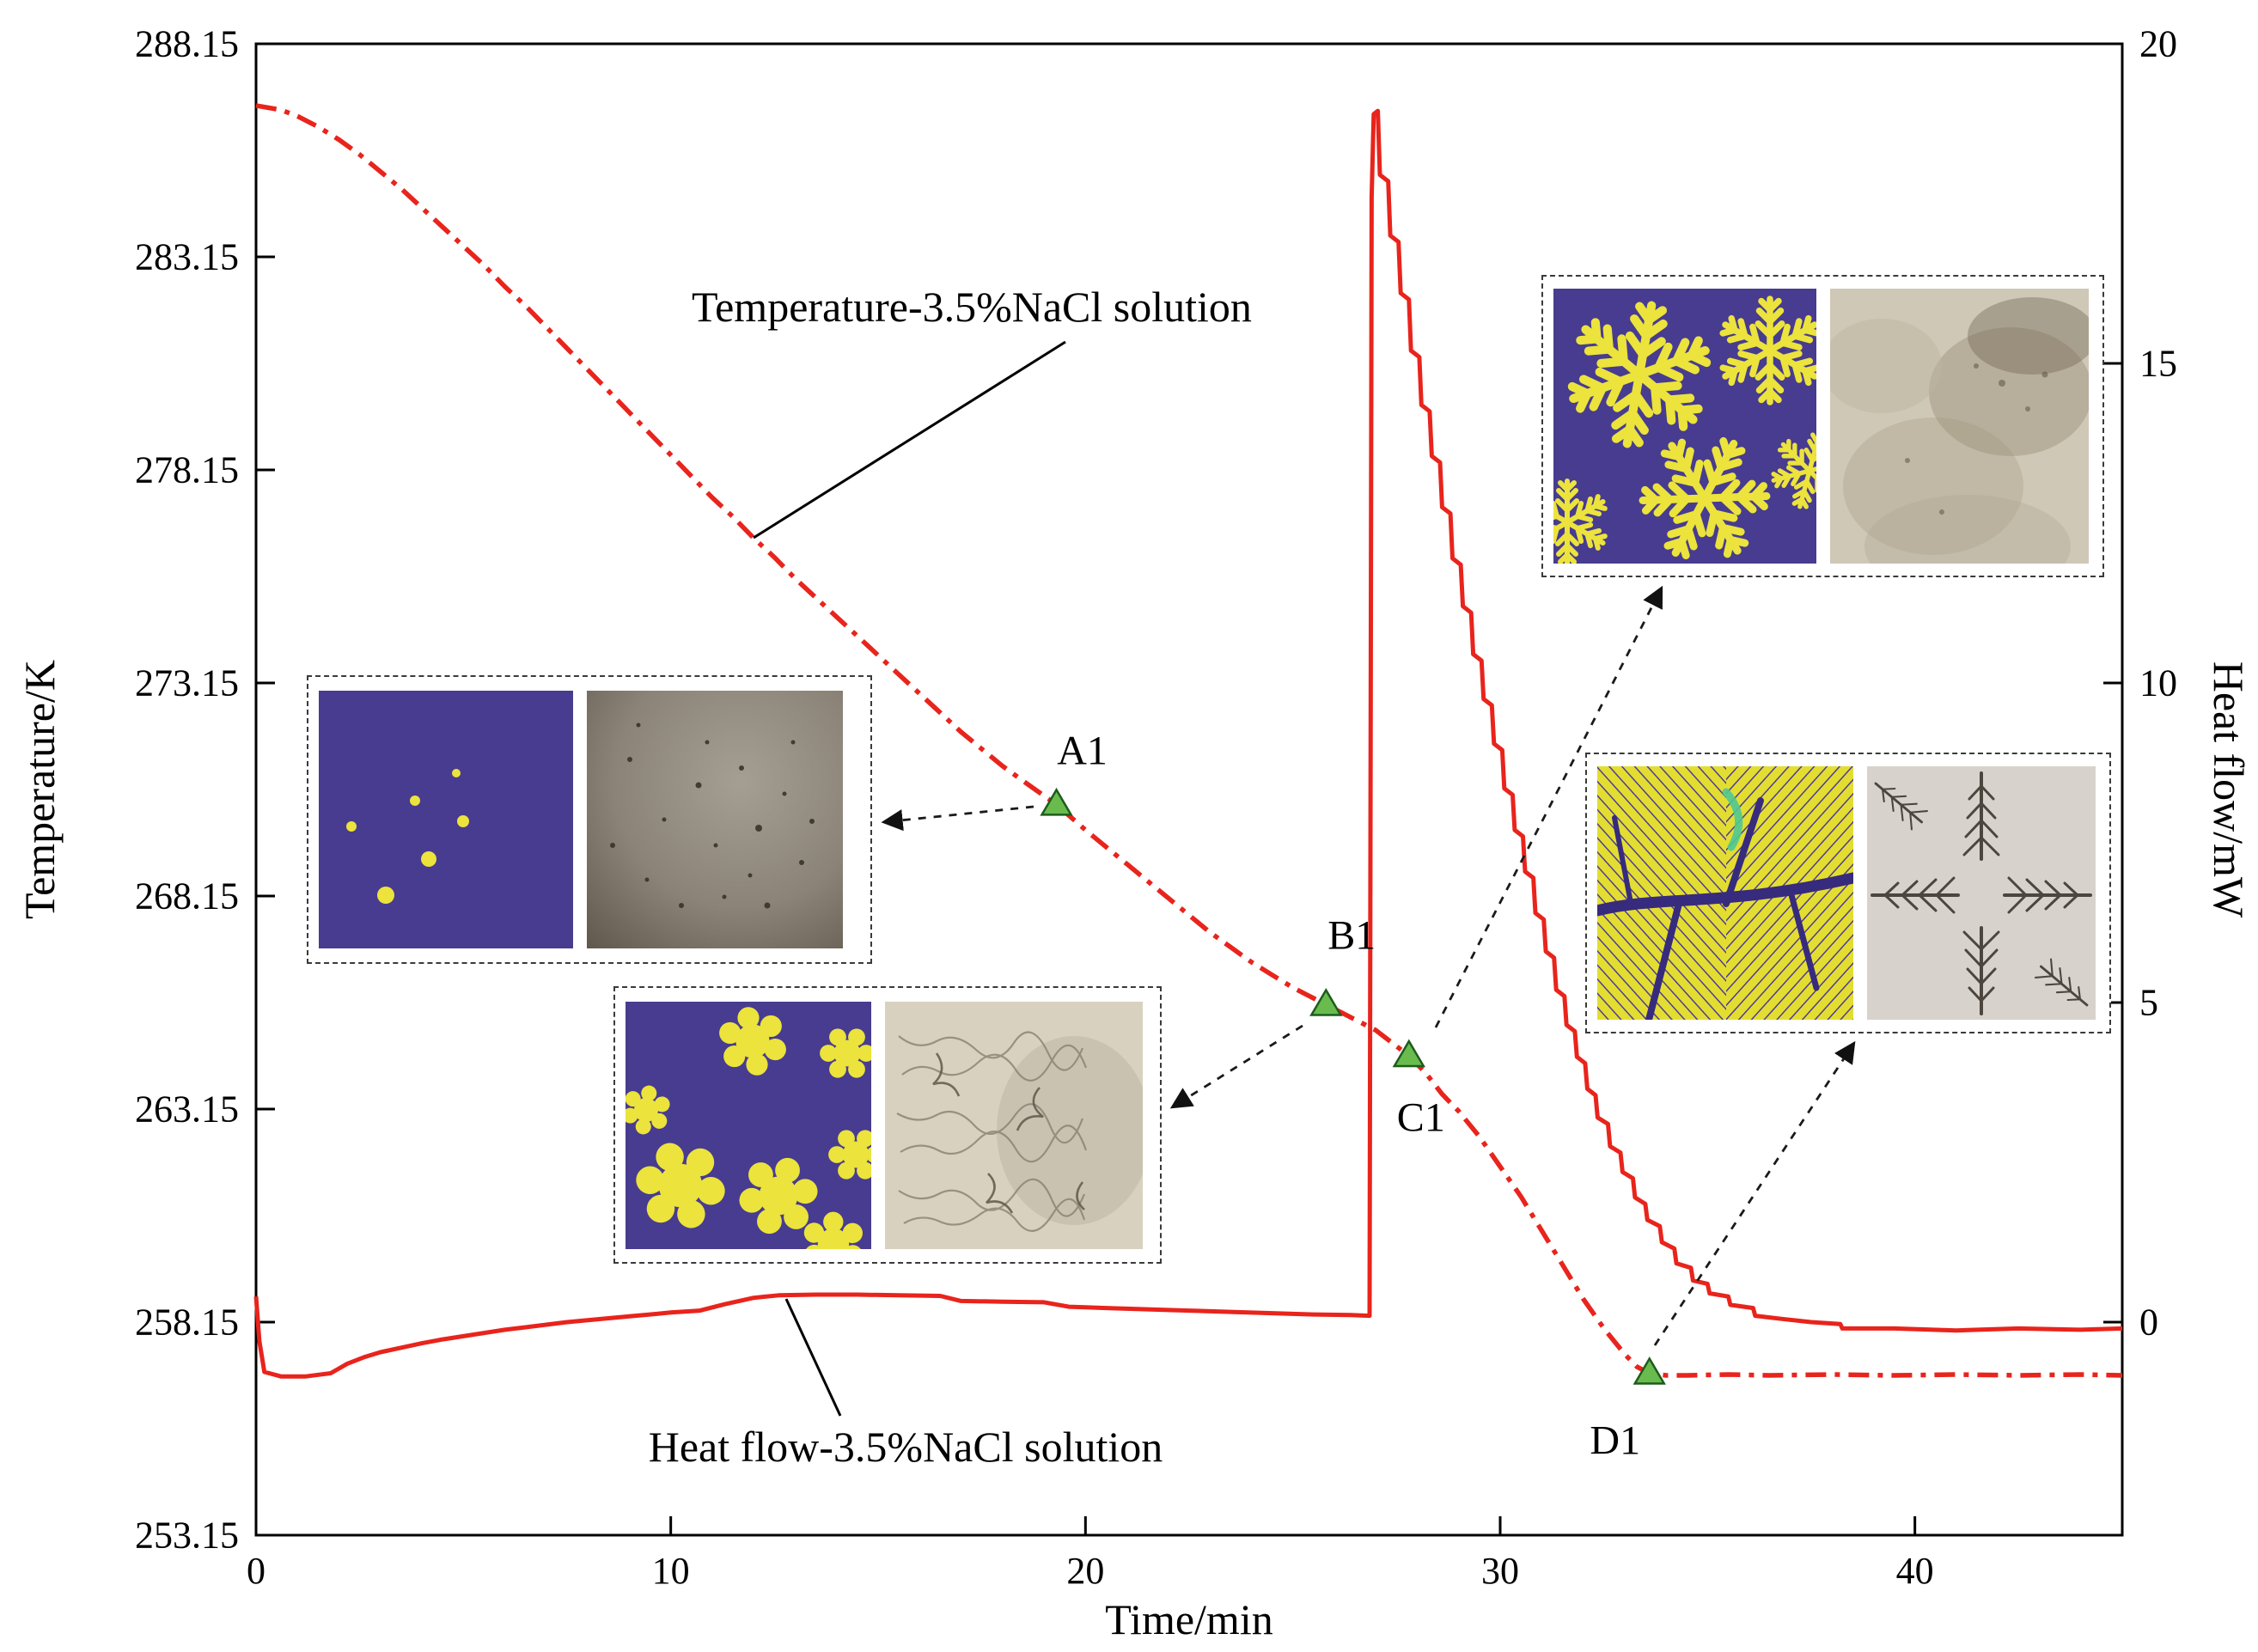 The width and height of the screenshot is (2258, 1652). What do you see at coordinates (2158, 364) in the screenshot?
I see `y-right-tick-label: 15` at bounding box center [2158, 364].